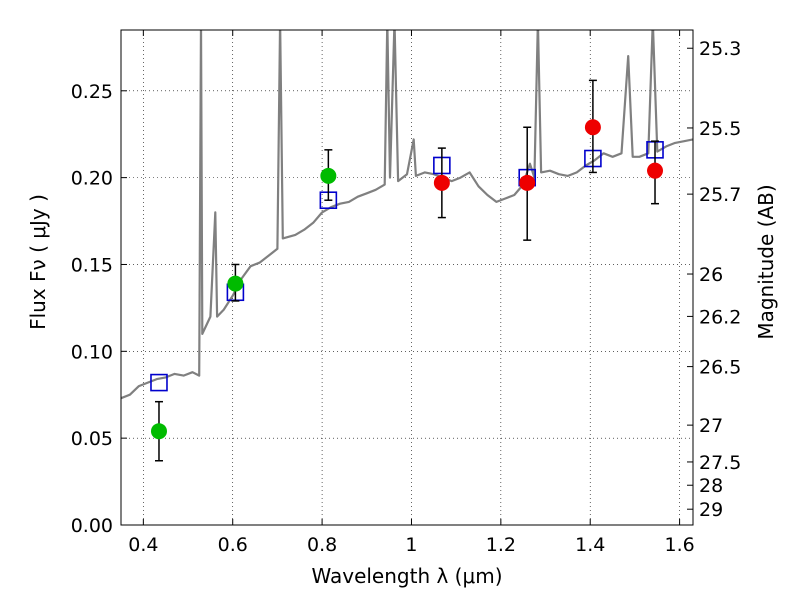  Describe the element at coordinates (711, 510) in the screenshot. I see `mag-tick-label: 29` at that location.